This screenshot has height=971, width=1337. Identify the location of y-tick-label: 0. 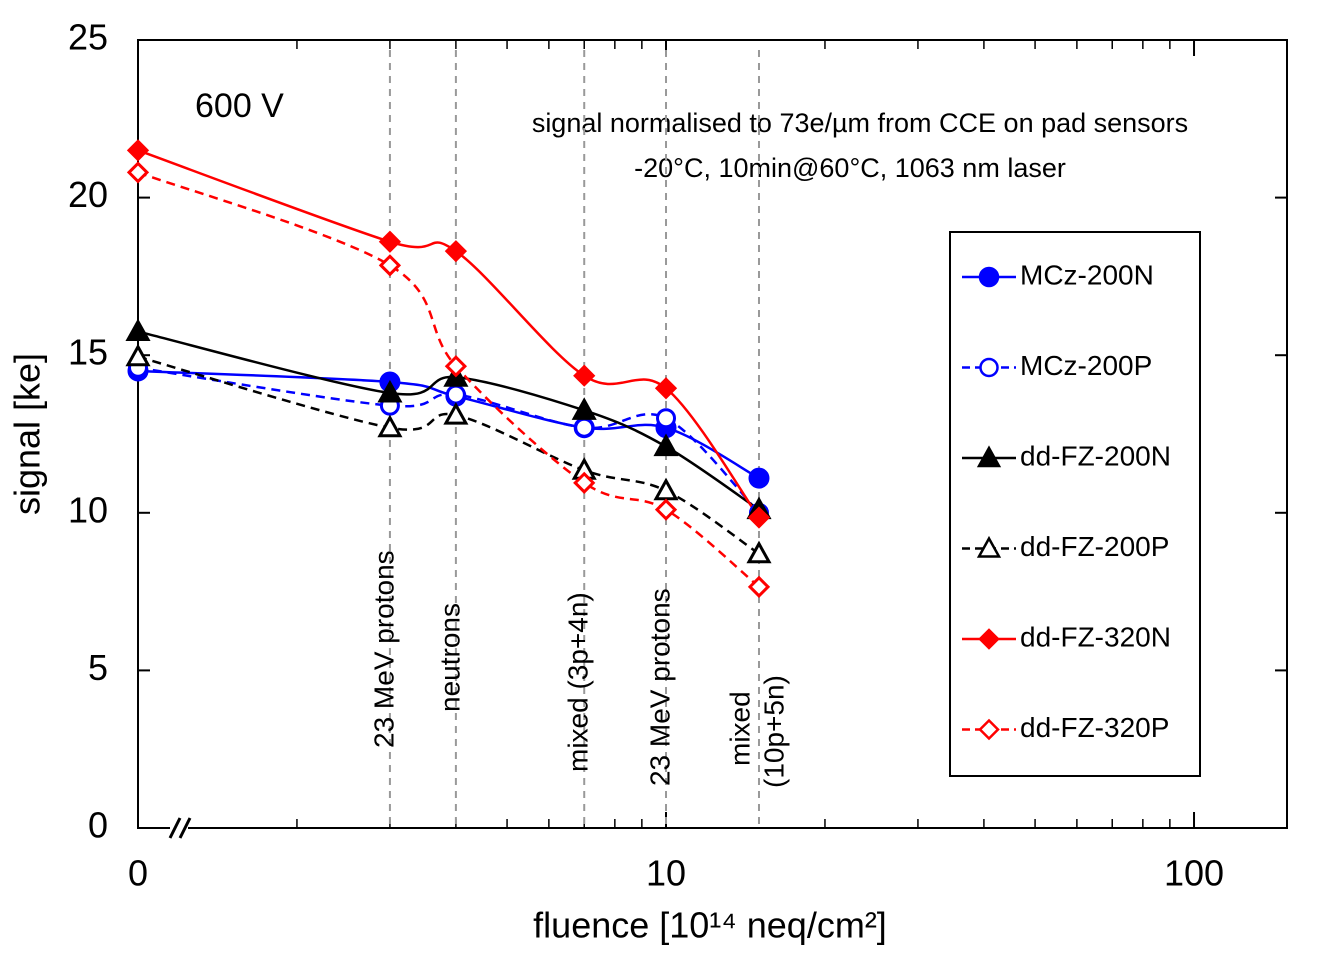
(98, 825).